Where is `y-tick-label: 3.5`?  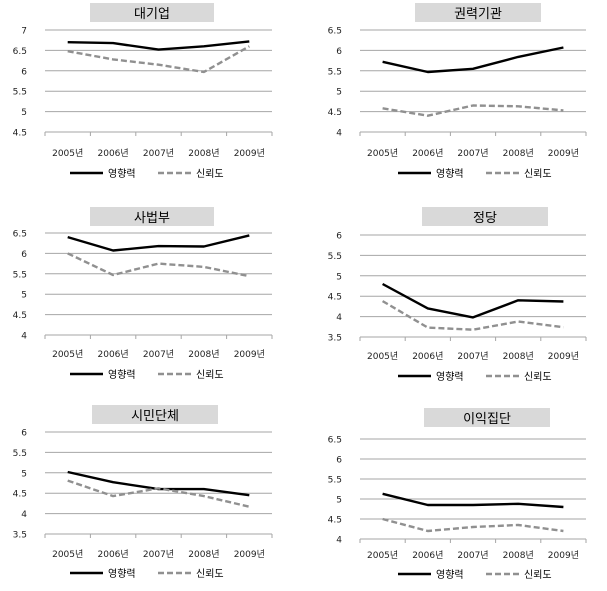 y-tick-label: 3.5 is located at coordinates (335, 339).